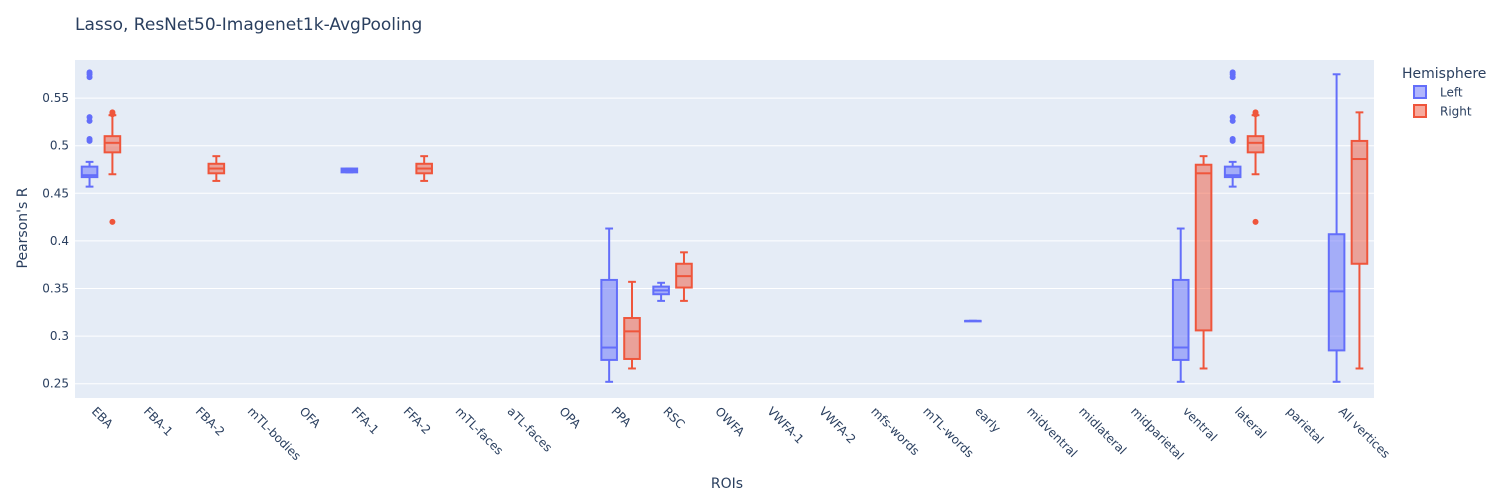 Image resolution: width=1500 pixels, height=500 pixels. I want to click on y-tick-label: 0.3, so click(59, 336).